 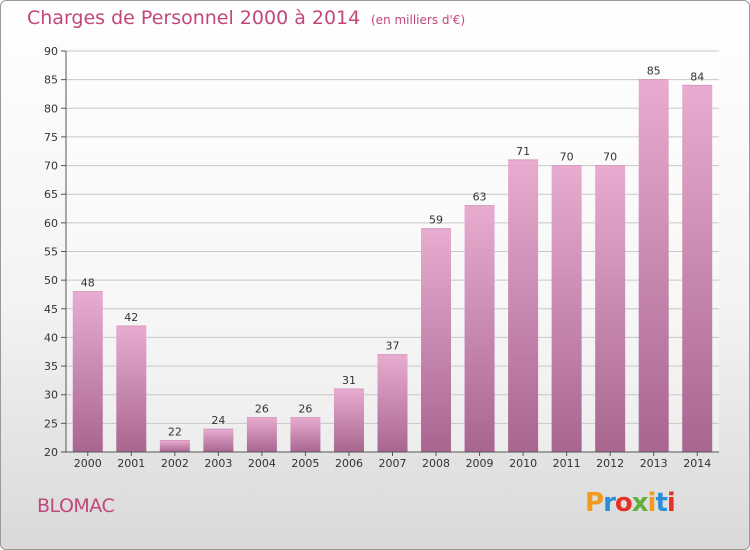 What do you see at coordinates (51, 423) in the screenshot?
I see `y-tick-label: 25` at bounding box center [51, 423].